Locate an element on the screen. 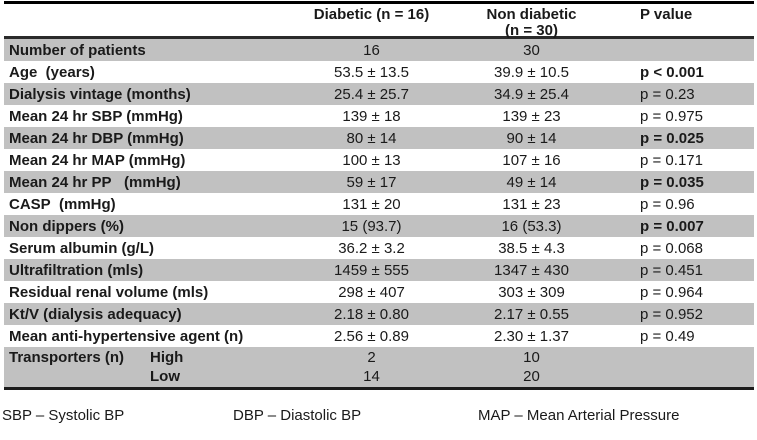  p-value: p = 0.23 is located at coordinates (667, 94).